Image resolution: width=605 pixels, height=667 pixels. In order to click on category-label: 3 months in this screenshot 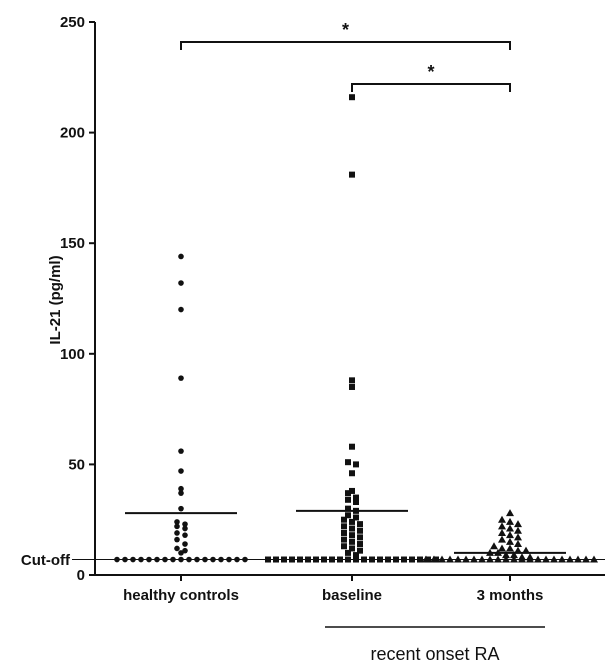, I will do `click(510, 595)`.